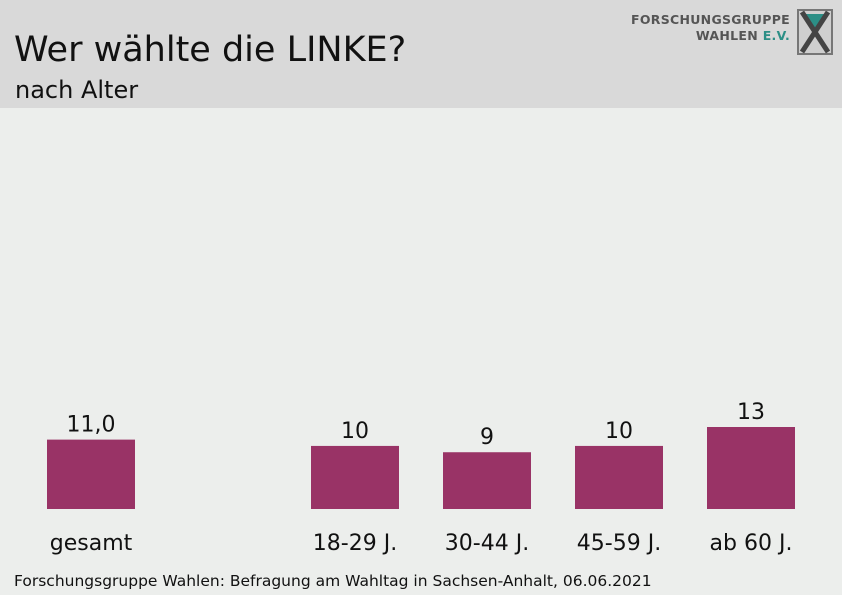 The height and width of the screenshot is (595, 842). Describe the element at coordinates (487, 543) in the screenshot. I see `category-label-2: 30-44 J.` at that location.